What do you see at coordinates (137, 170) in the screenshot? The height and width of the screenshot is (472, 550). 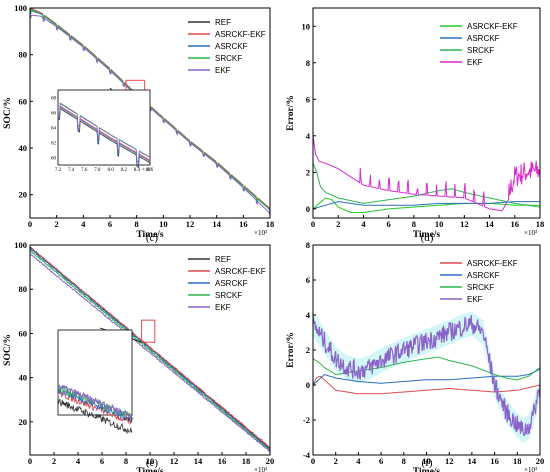 I see `inset-x-tick-label: 8.4` at bounding box center [137, 170].